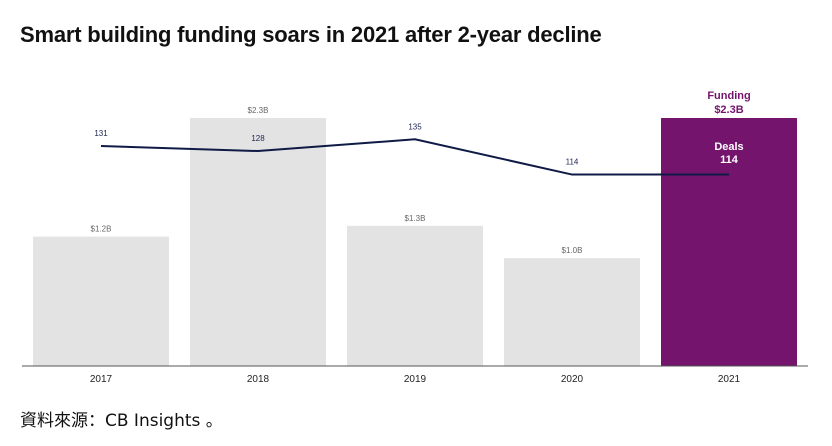 This screenshot has width=832, height=446. I want to click on x-tick-label-2018: 2018, so click(258, 379).